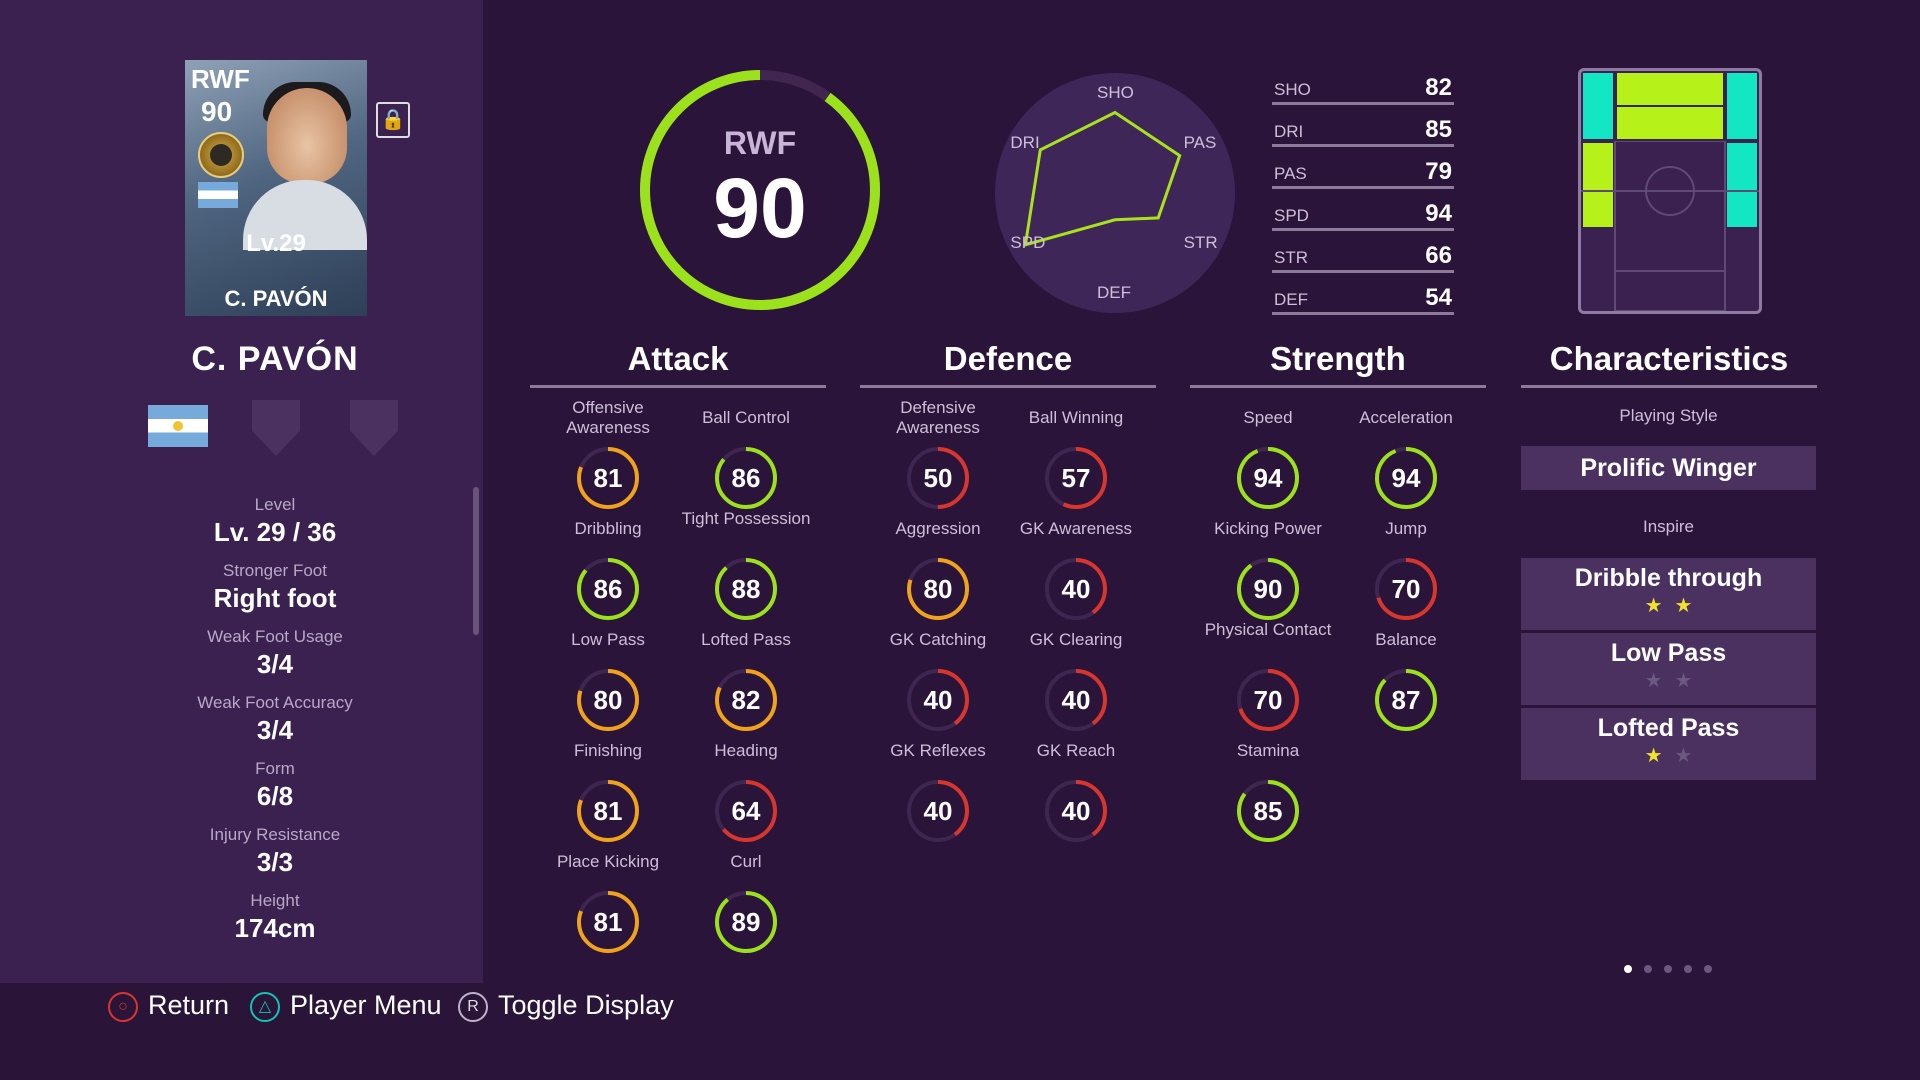 The image size is (1920, 1080). Describe the element at coordinates (1291, 215) in the screenshot. I see `stat-name: SPD` at that location.